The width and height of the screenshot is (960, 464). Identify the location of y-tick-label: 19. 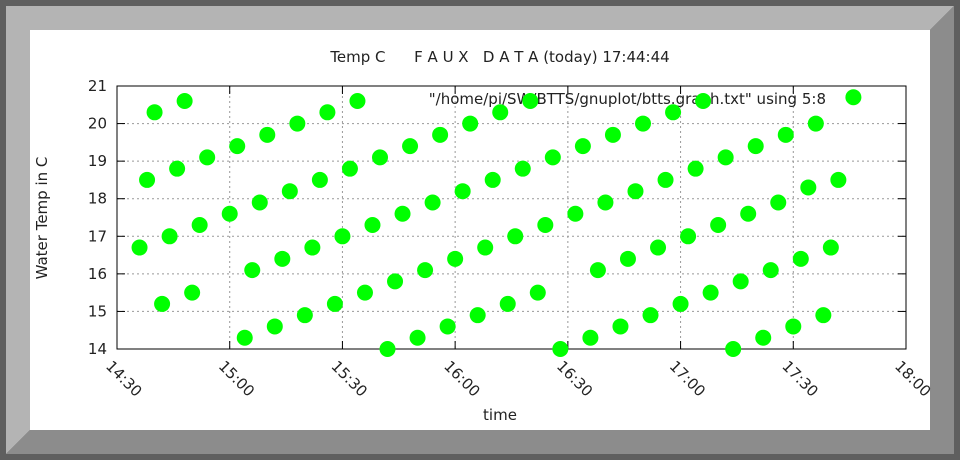
(97, 161).